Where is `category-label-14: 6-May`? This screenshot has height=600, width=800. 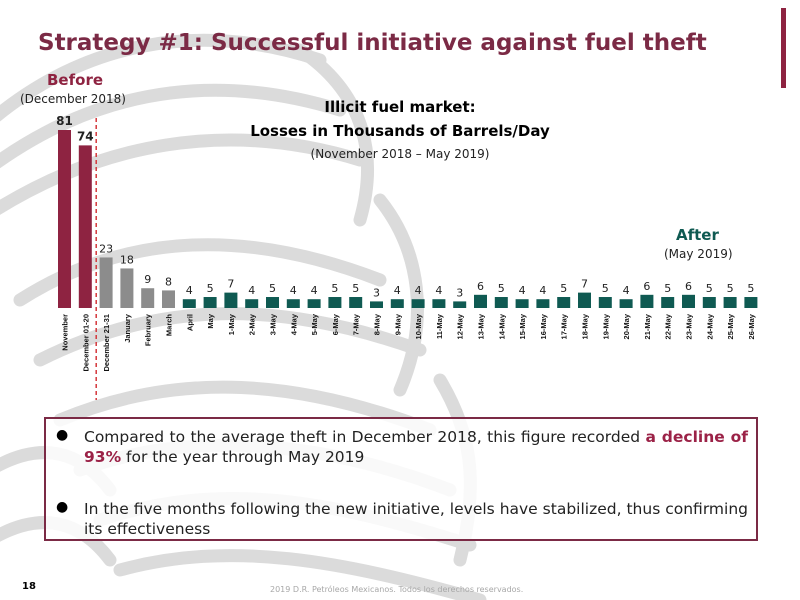
category-label-14: 6-May is located at coordinates (335, 324).